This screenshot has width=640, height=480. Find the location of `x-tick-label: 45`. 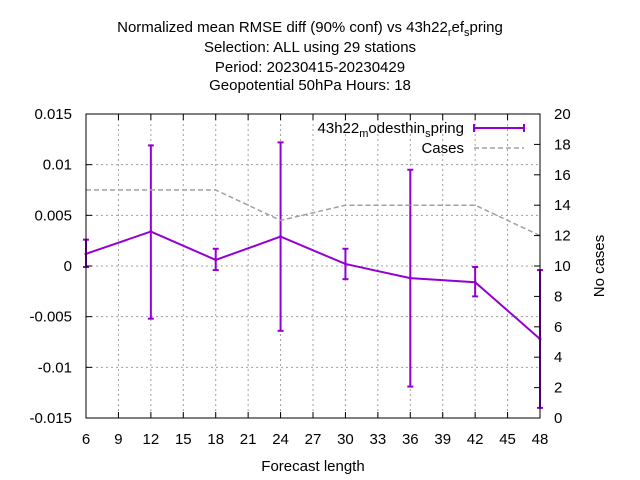

x-tick-label: 45 is located at coordinates (507, 439).